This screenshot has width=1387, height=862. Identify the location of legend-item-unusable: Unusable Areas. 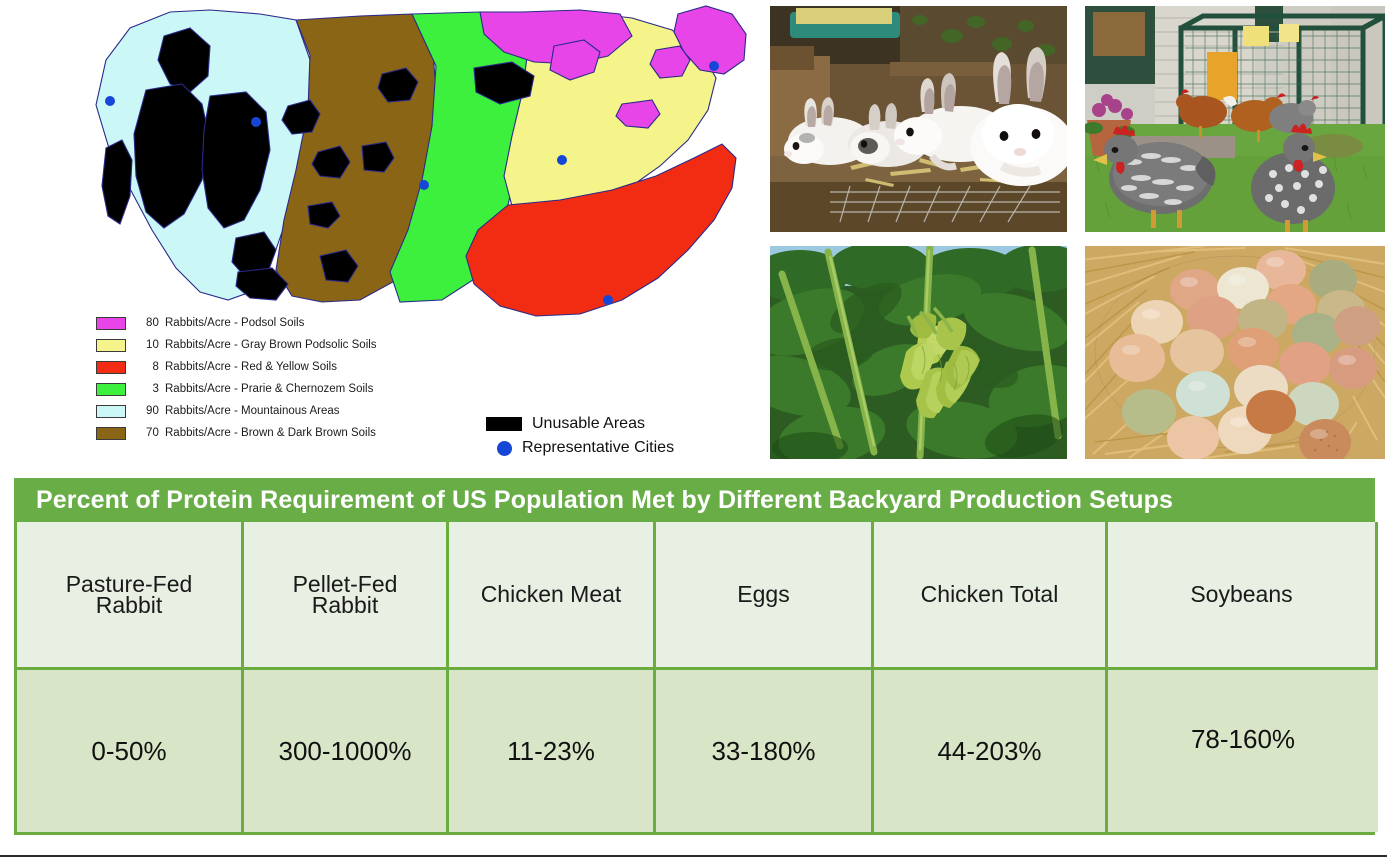
(580, 424).